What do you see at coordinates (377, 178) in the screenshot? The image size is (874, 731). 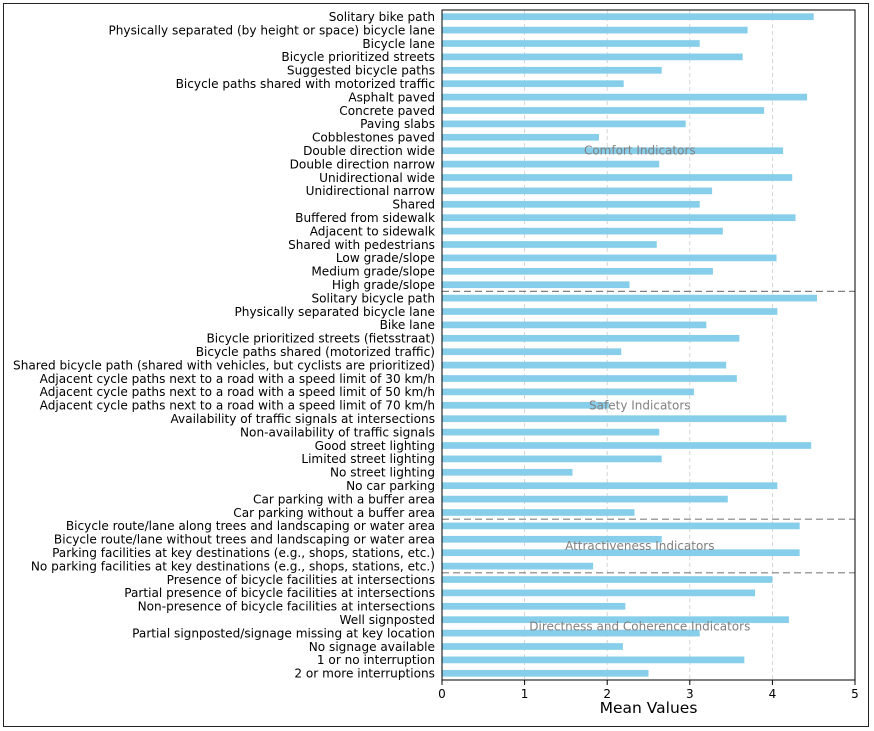 I see `category-label: Unidirectional wide` at bounding box center [377, 178].